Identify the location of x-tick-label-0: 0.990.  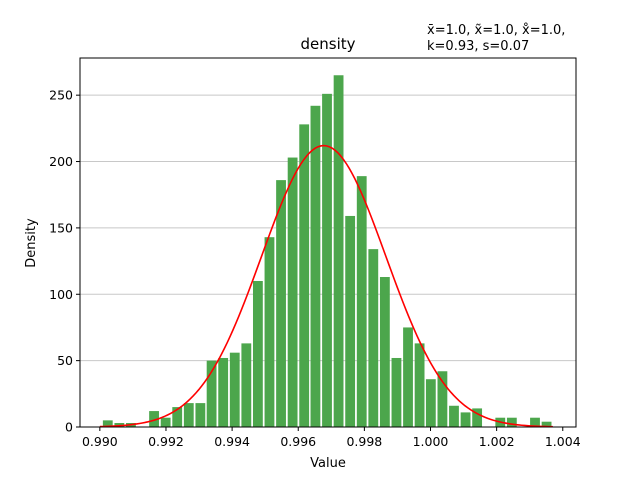
(100, 441).